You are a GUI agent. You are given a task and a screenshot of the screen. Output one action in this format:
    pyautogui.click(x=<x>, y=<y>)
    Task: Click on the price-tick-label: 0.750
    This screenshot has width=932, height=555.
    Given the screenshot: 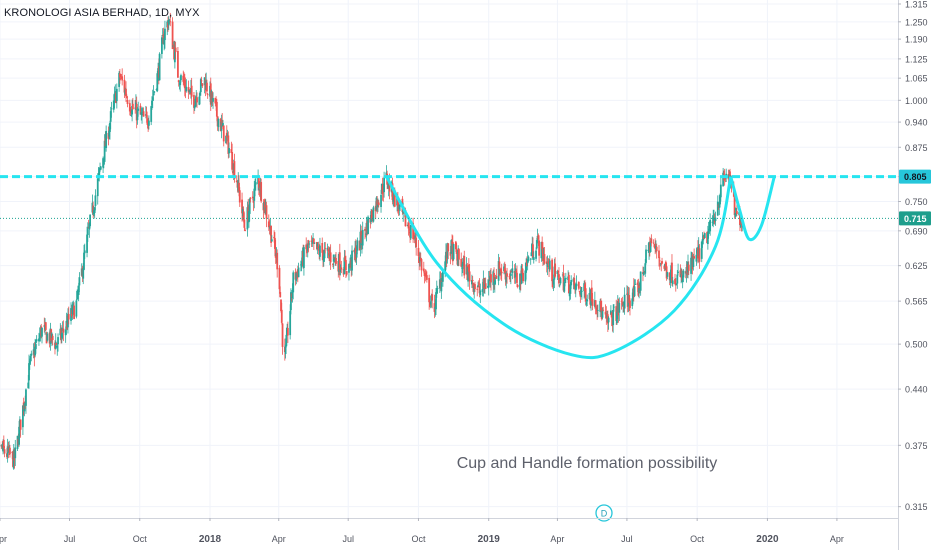 What is the action you would take?
    pyautogui.click(x=916, y=202)
    